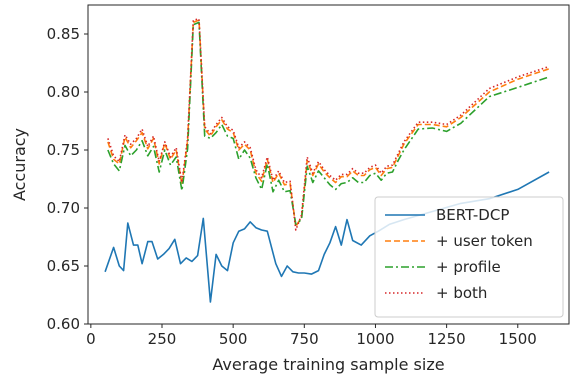  What do you see at coordinates (447, 339) in the screenshot?
I see `x-tick-label: 1250` at bounding box center [447, 339].